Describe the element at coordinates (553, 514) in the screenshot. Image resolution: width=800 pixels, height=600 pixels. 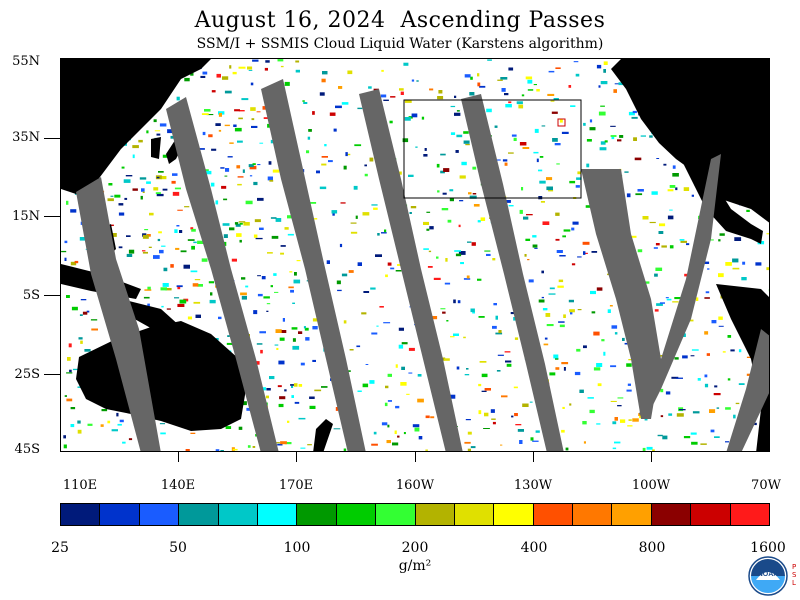
I see `colorbar-cell` at that location.